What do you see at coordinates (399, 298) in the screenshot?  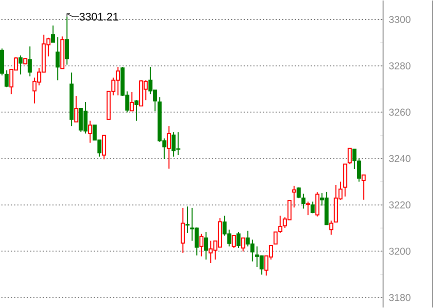 I see `y-tick-label: 3180` at bounding box center [399, 298].